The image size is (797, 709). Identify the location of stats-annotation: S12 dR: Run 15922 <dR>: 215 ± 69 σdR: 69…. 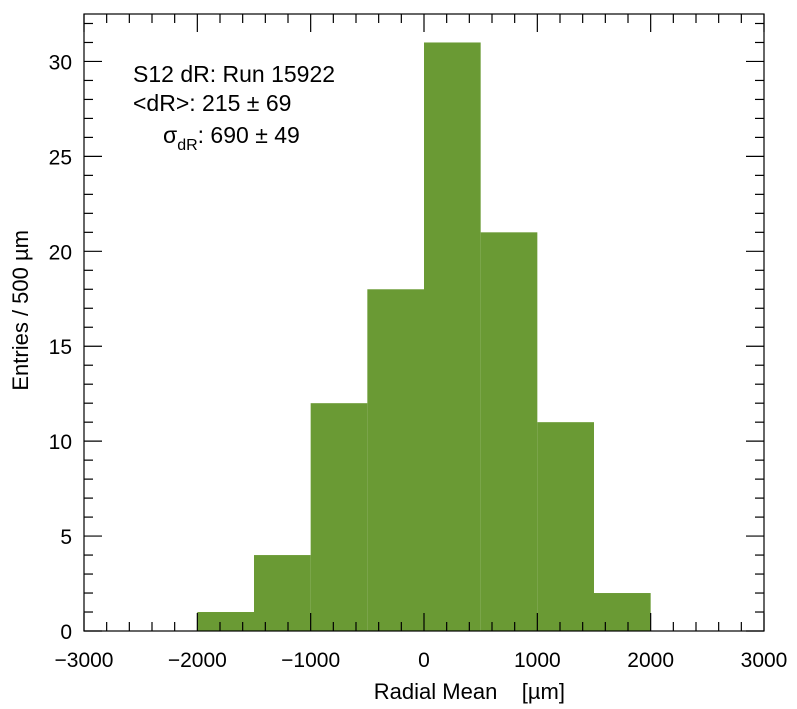
(234, 107).